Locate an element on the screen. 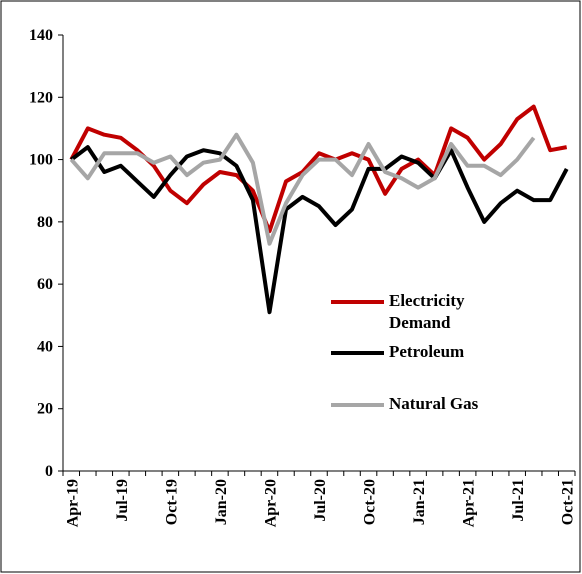 The image size is (582, 574). x-tick-label: Jul-20 is located at coordinates (320, 500).